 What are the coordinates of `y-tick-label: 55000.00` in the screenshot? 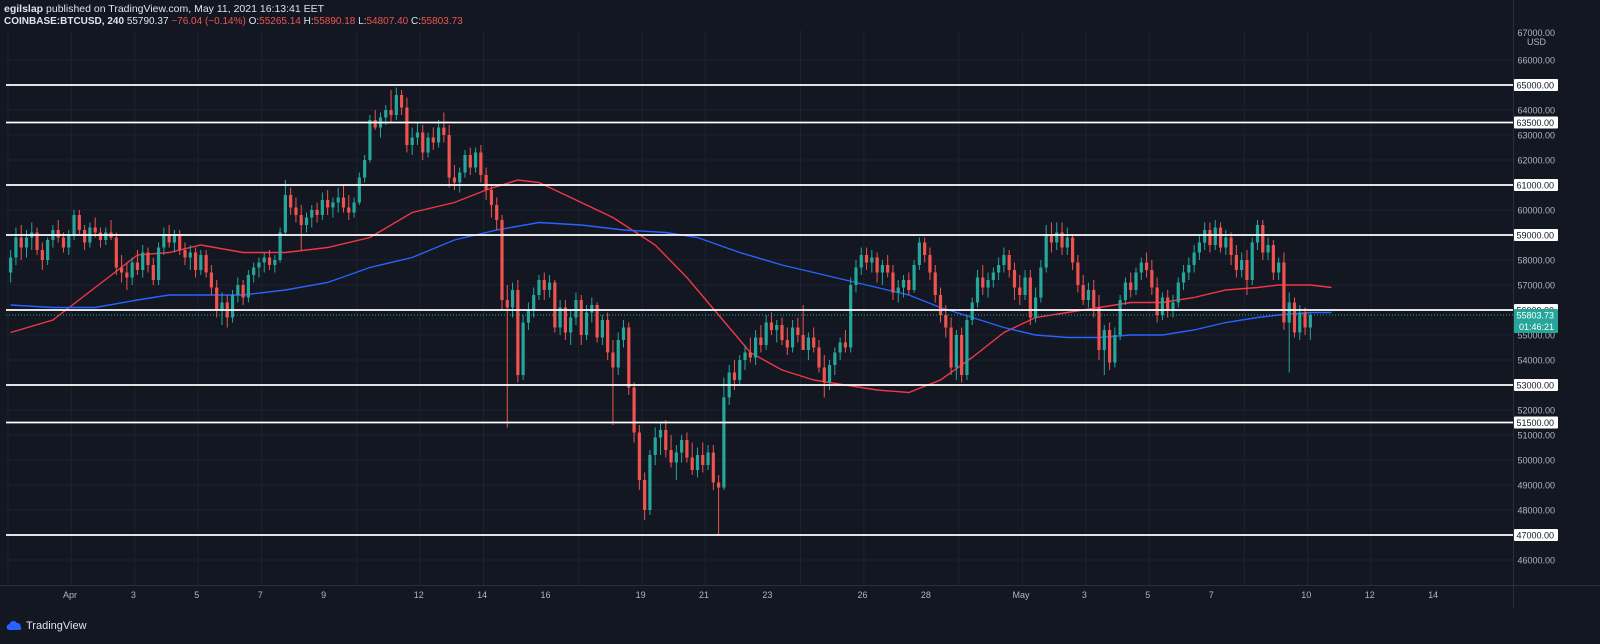 It's located at (1536, 336).